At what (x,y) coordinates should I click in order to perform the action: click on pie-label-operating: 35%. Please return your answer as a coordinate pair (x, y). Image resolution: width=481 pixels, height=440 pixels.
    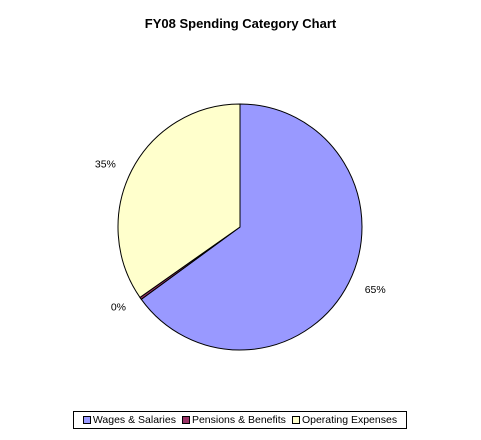
    Looking at the image, I should click on (105, 165).